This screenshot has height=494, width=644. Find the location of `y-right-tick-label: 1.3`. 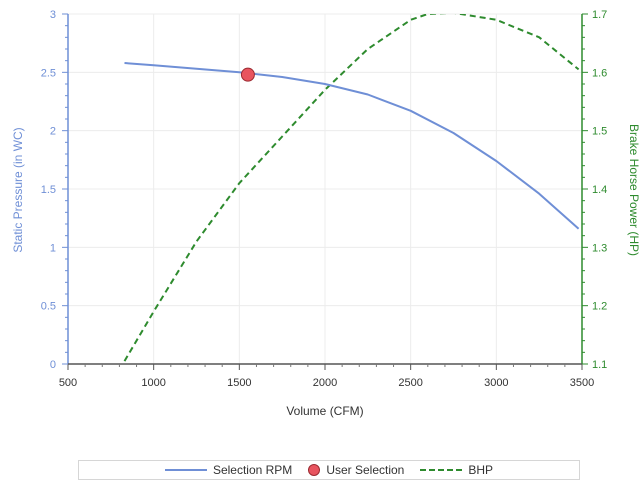

y-right-tick-label: 1.3 is located at coordinates (599, 248).